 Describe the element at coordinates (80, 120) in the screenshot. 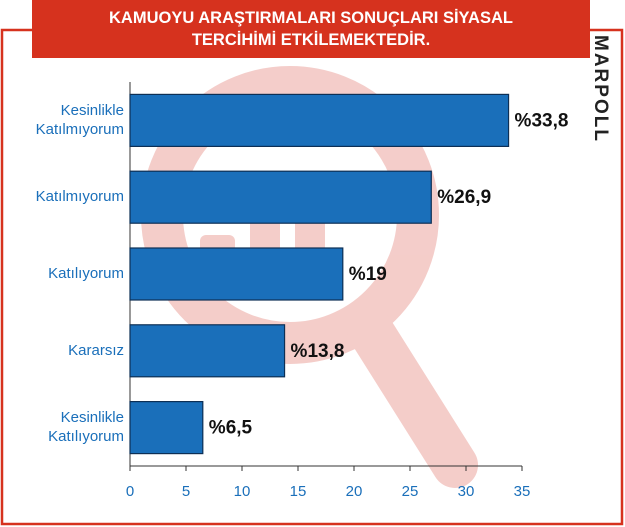

I see `y-tick-label: Kesinlikle Katılmıyorum` at that location.